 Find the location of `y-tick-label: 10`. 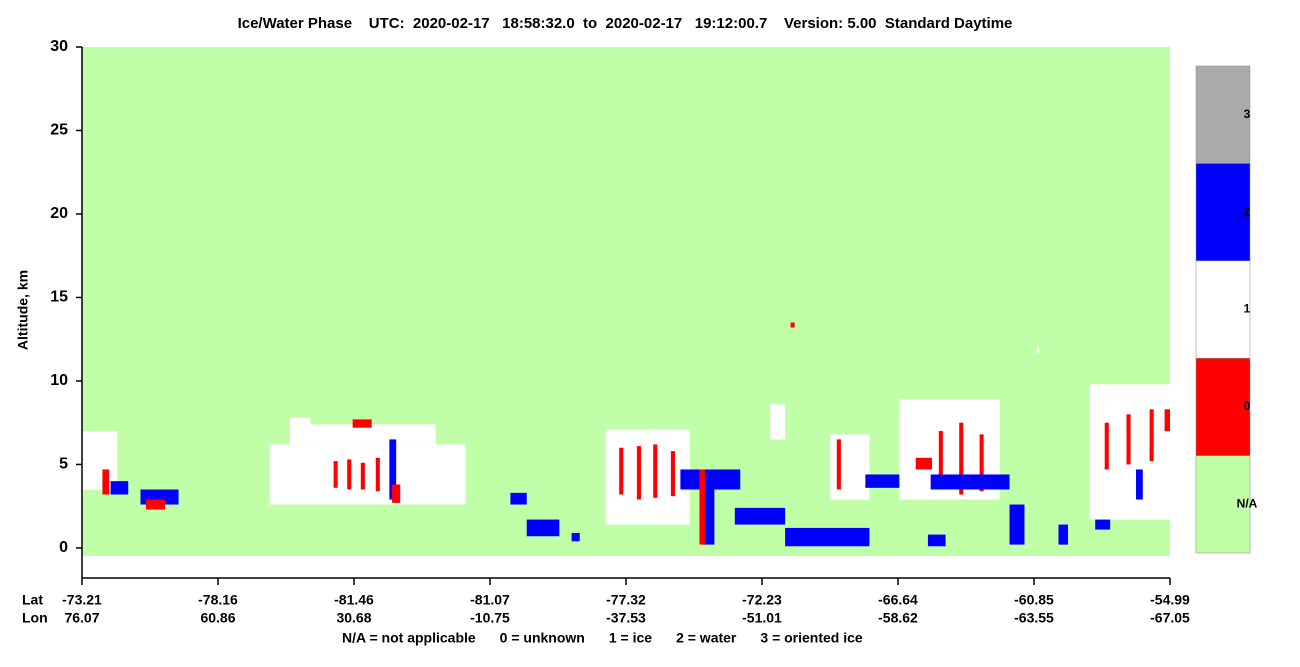

y-tick-label: 10 is located at coordinates (59, 380).